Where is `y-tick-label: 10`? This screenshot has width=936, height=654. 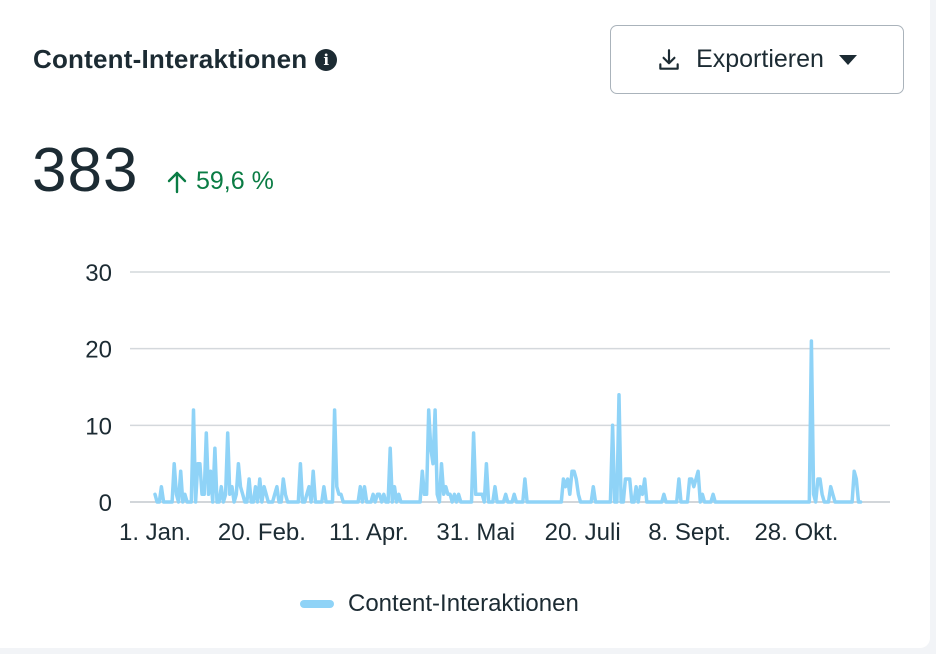
y-tick-label: 10 is located at coordinates (98, 426).